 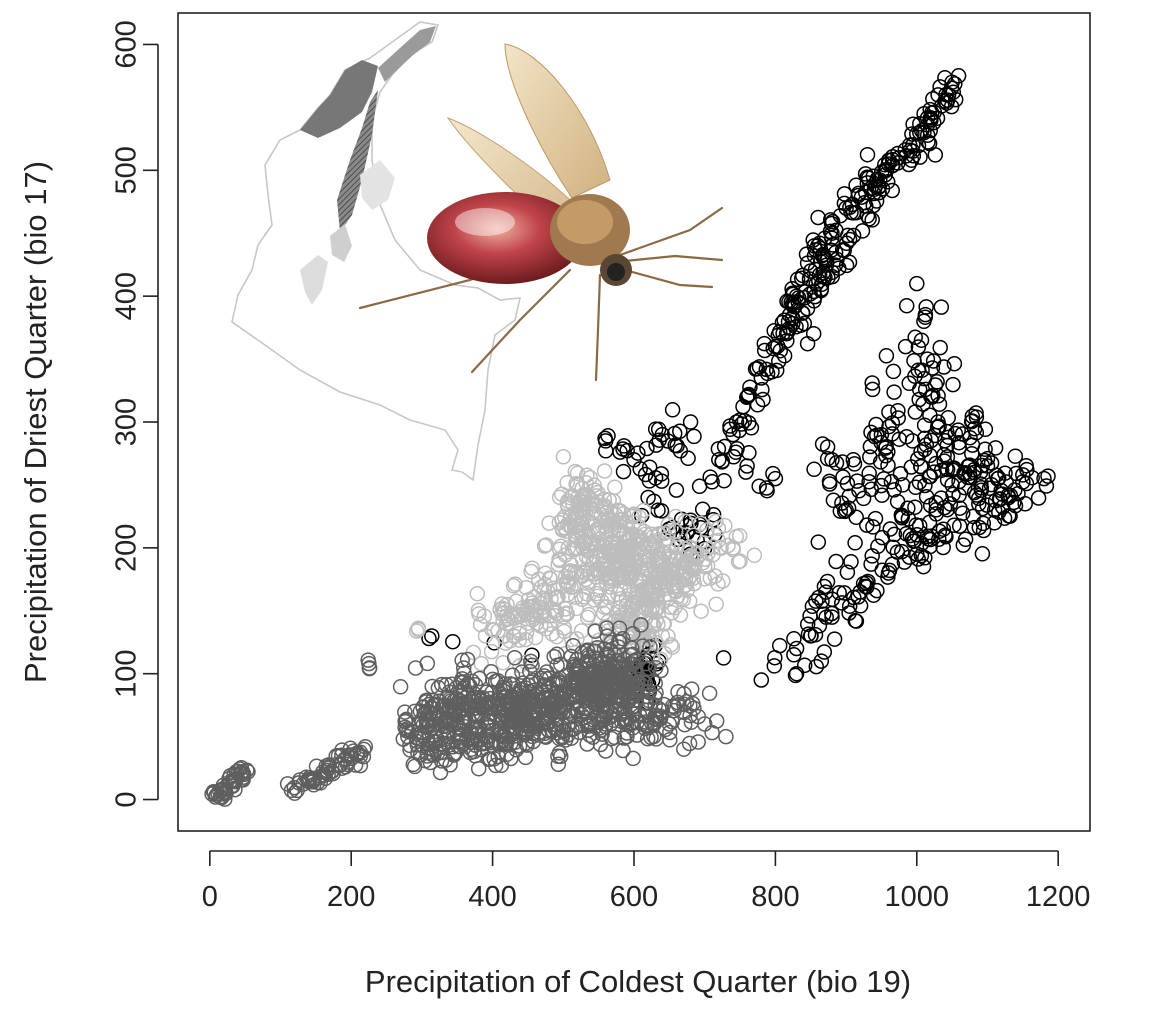 What do you see at coordinates (1058, 897) in the screenshot?
I see `x-tick-label: 1200` at bounding box center [1058, 897].